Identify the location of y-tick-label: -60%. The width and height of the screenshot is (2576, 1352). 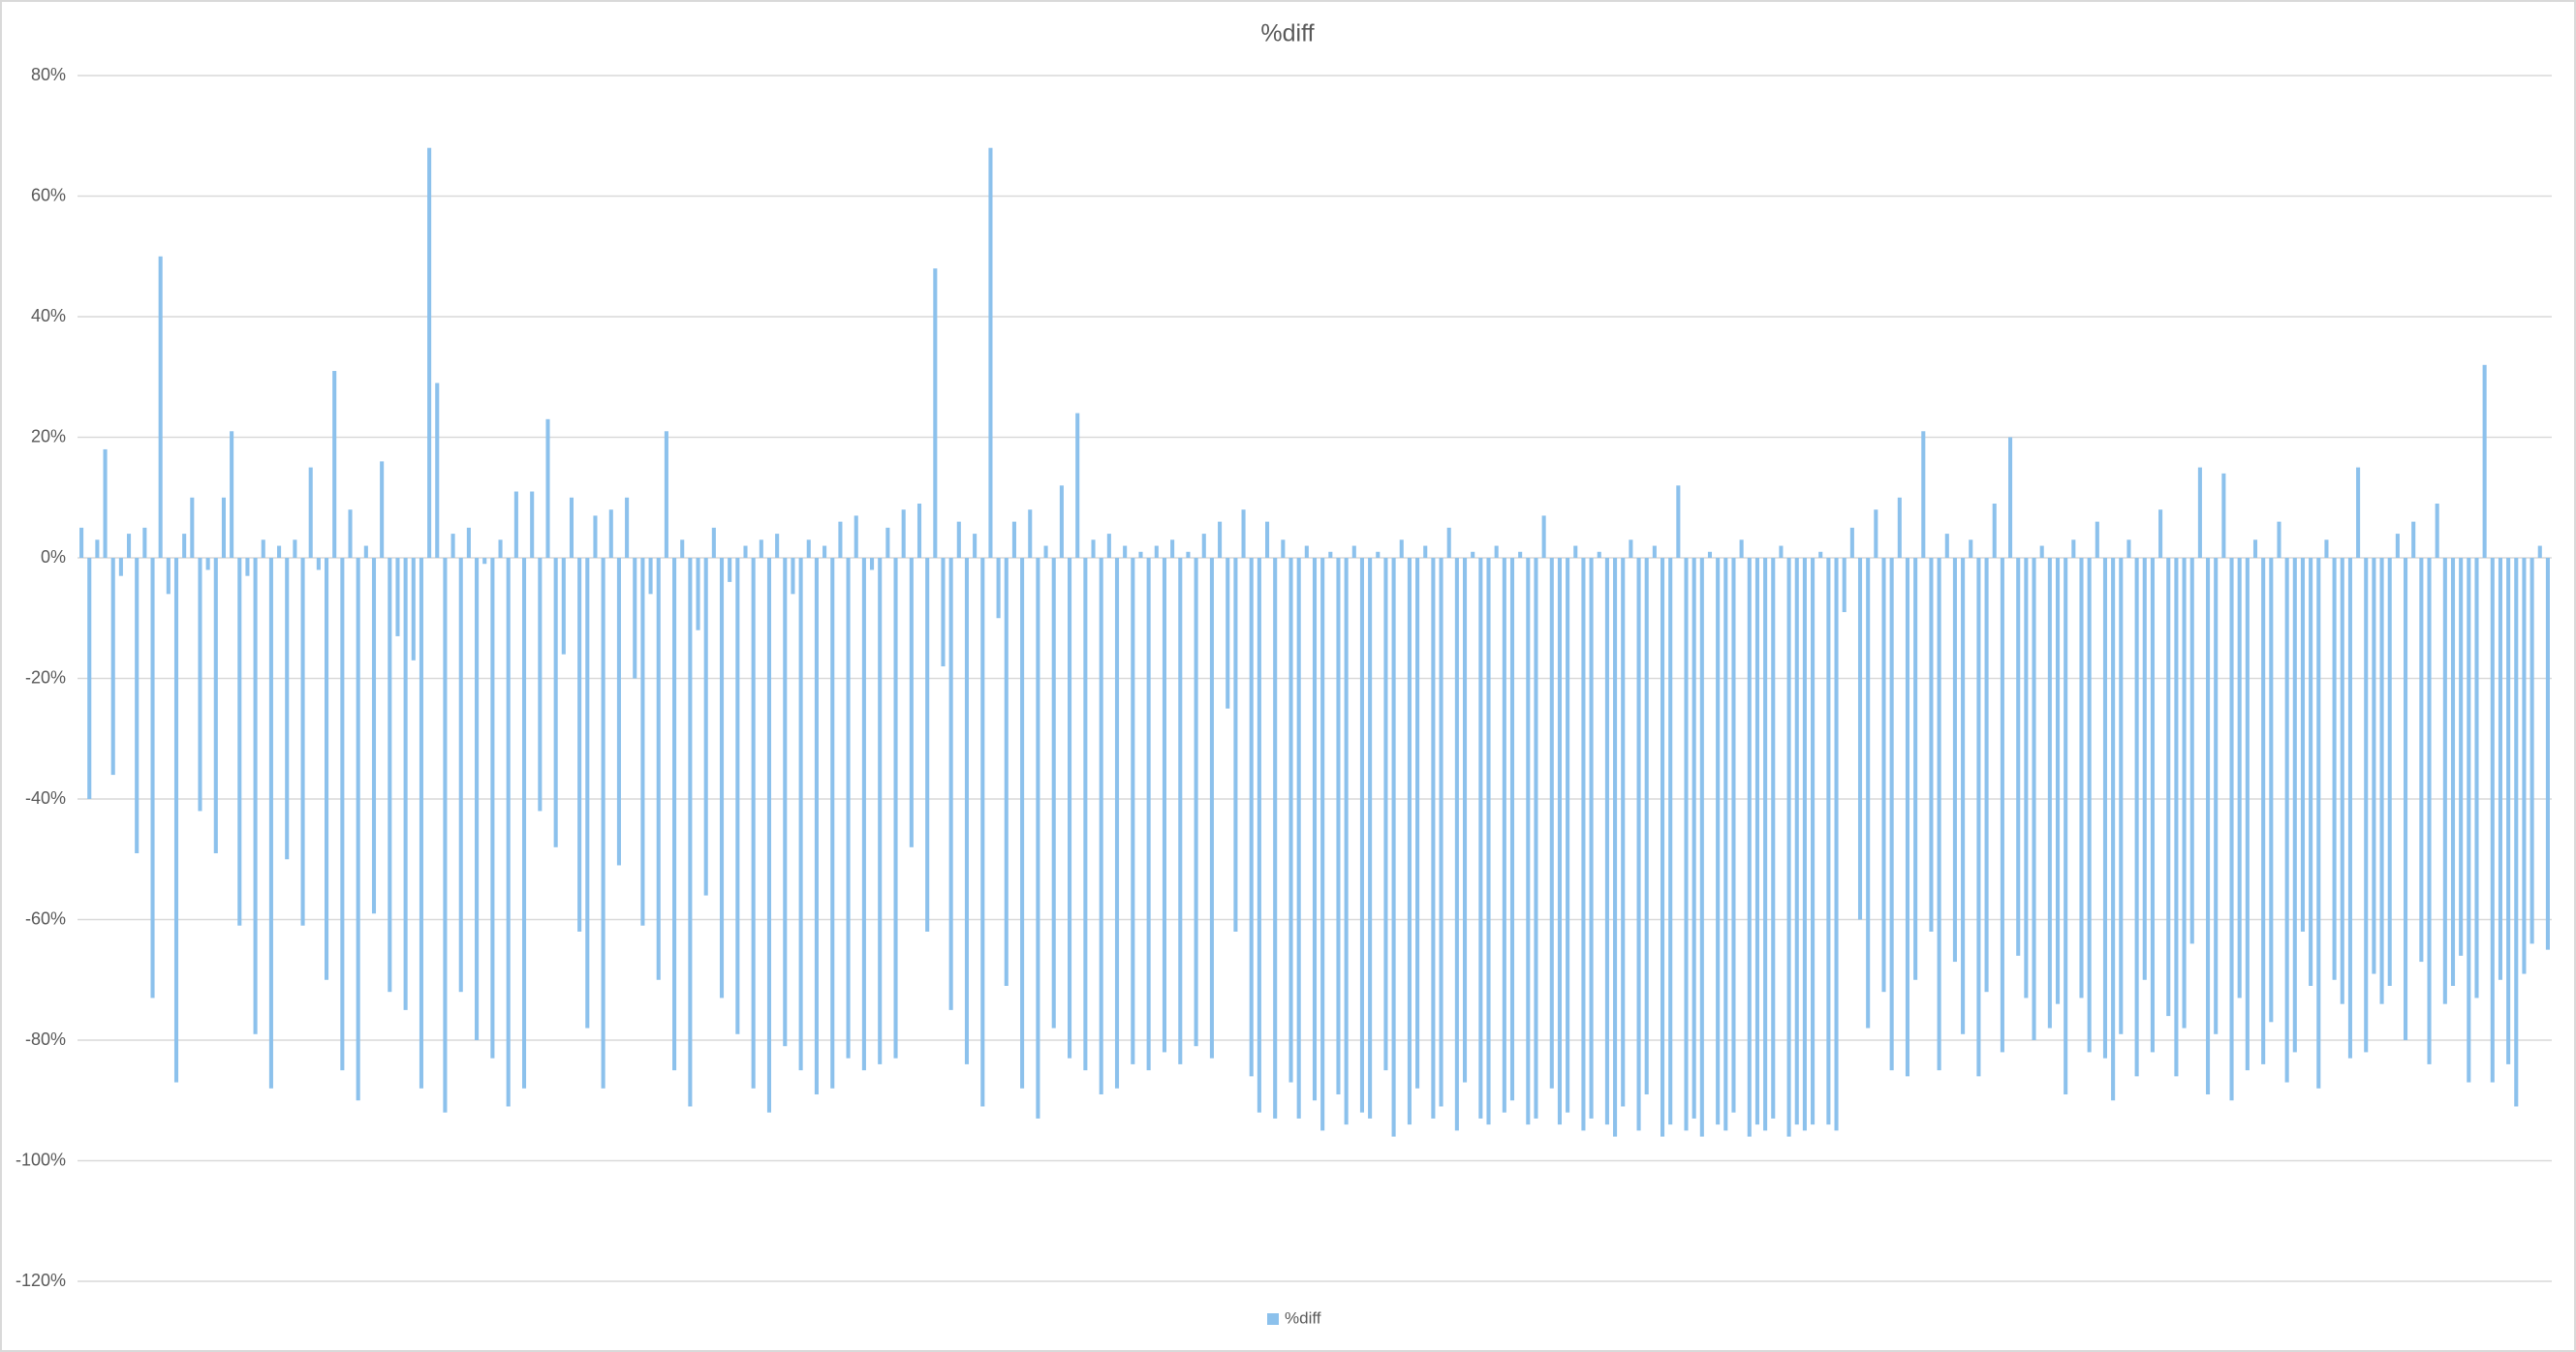
(45, 918).